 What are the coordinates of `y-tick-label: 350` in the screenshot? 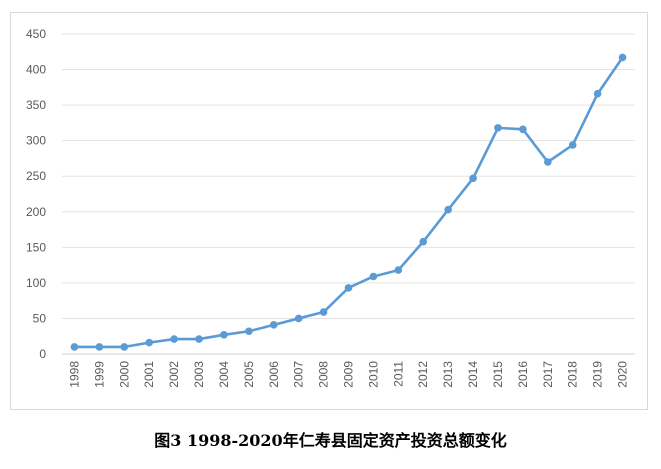 It's located at (36, 105).